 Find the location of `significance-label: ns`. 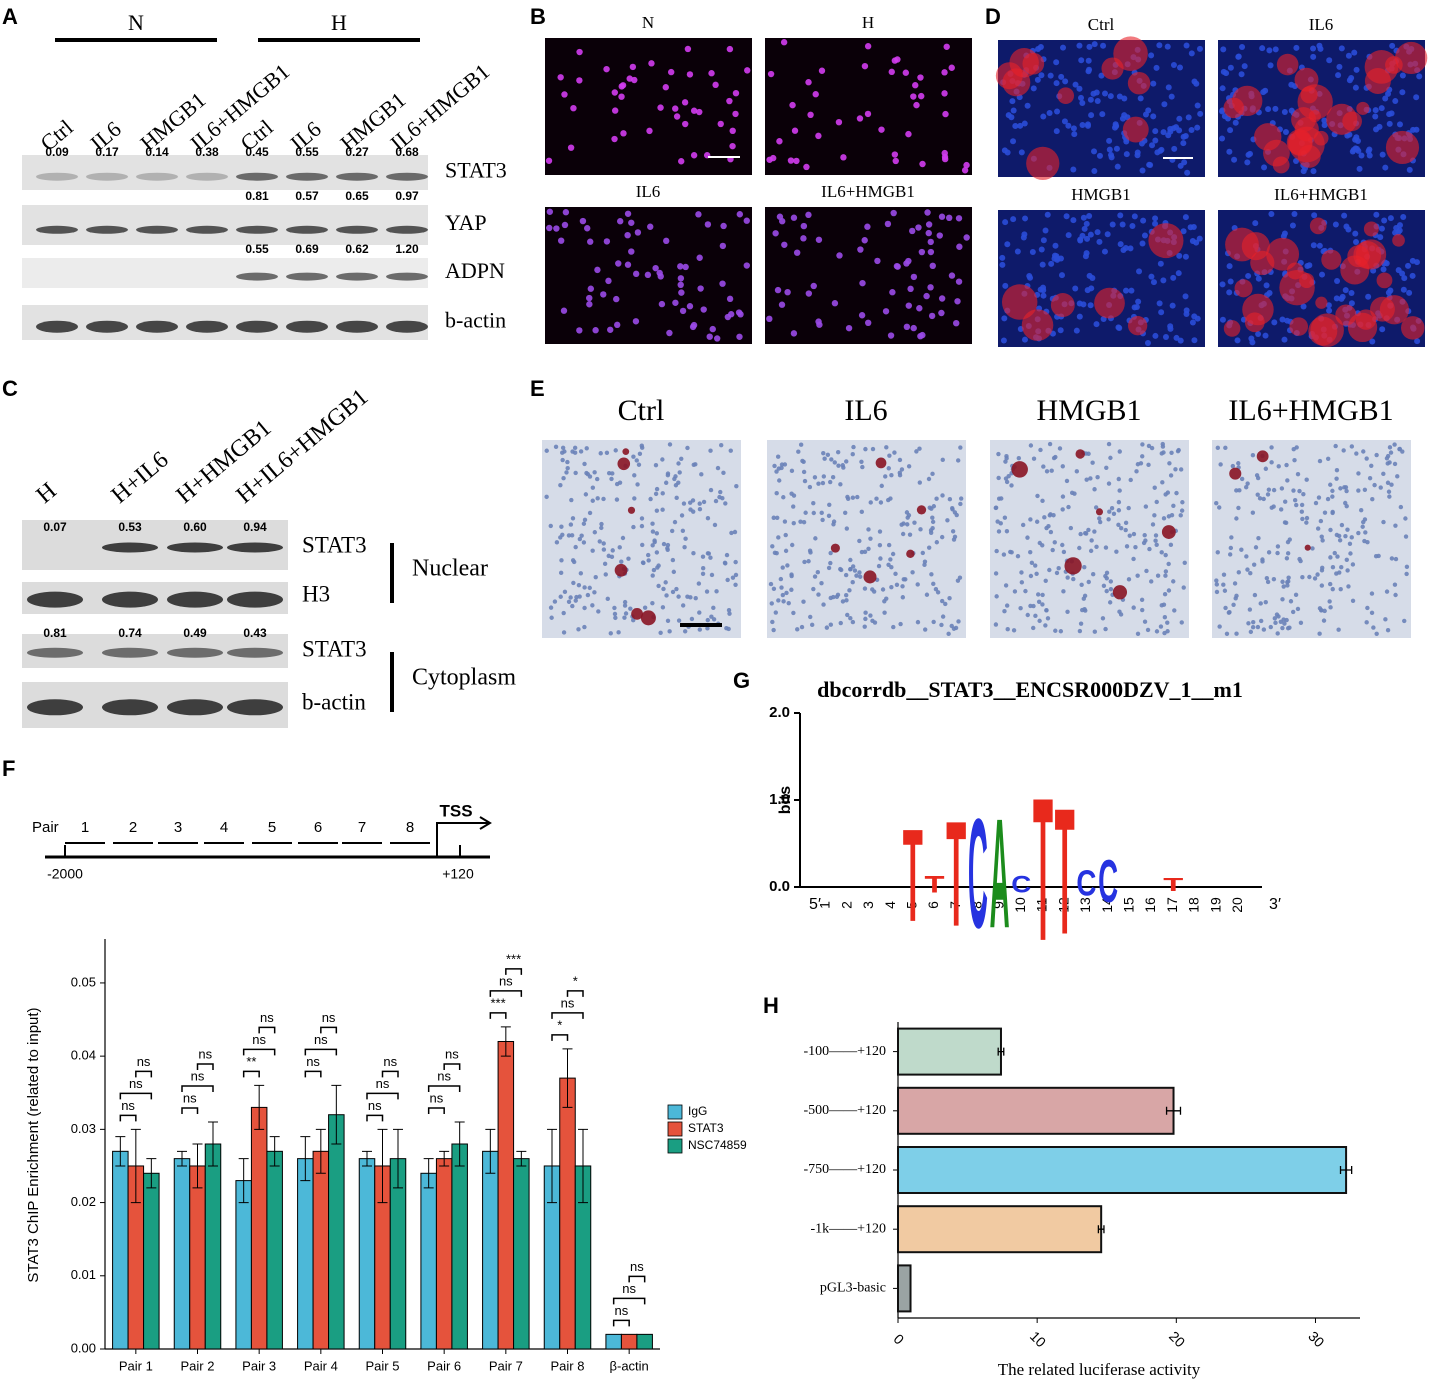

significance-label: ns is located at coordinates (259, 1039).